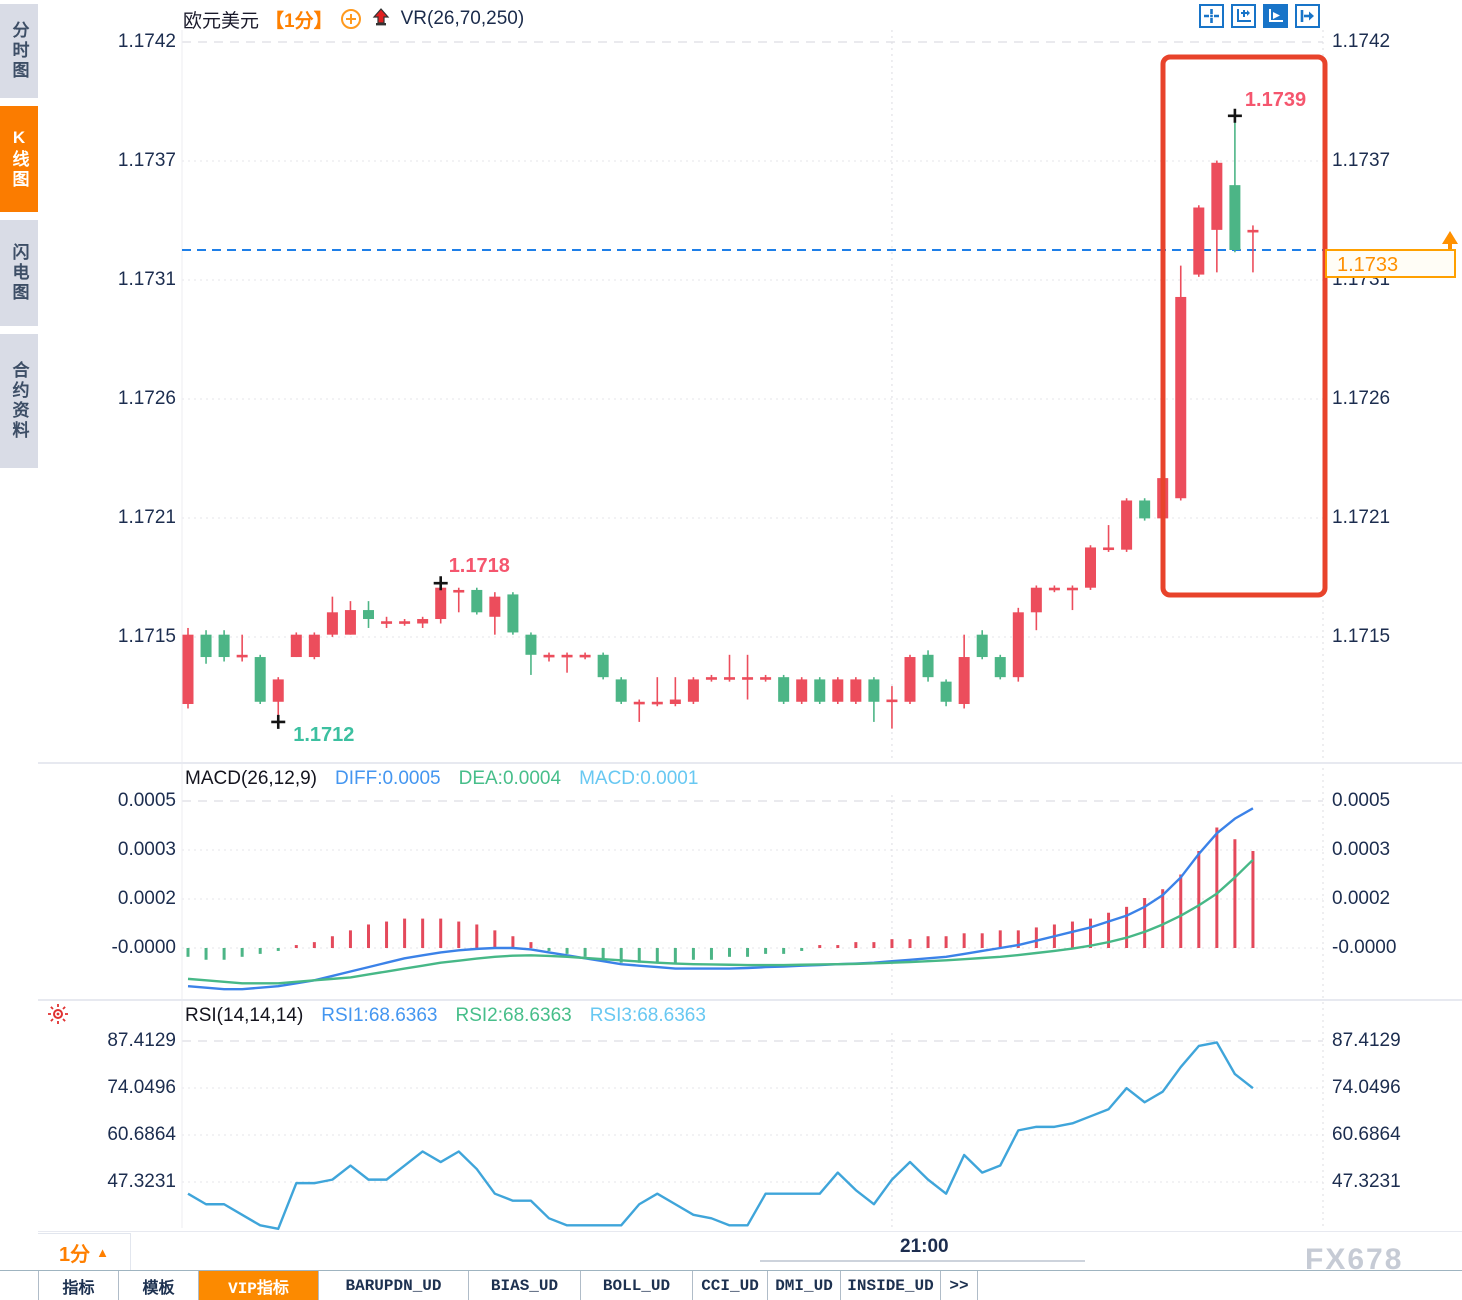 The image size is (1462, 1300). Describe the element at coordinates (146, 41) in the screenshot. I see `price-axis-label-left: 1.1742` at that location.